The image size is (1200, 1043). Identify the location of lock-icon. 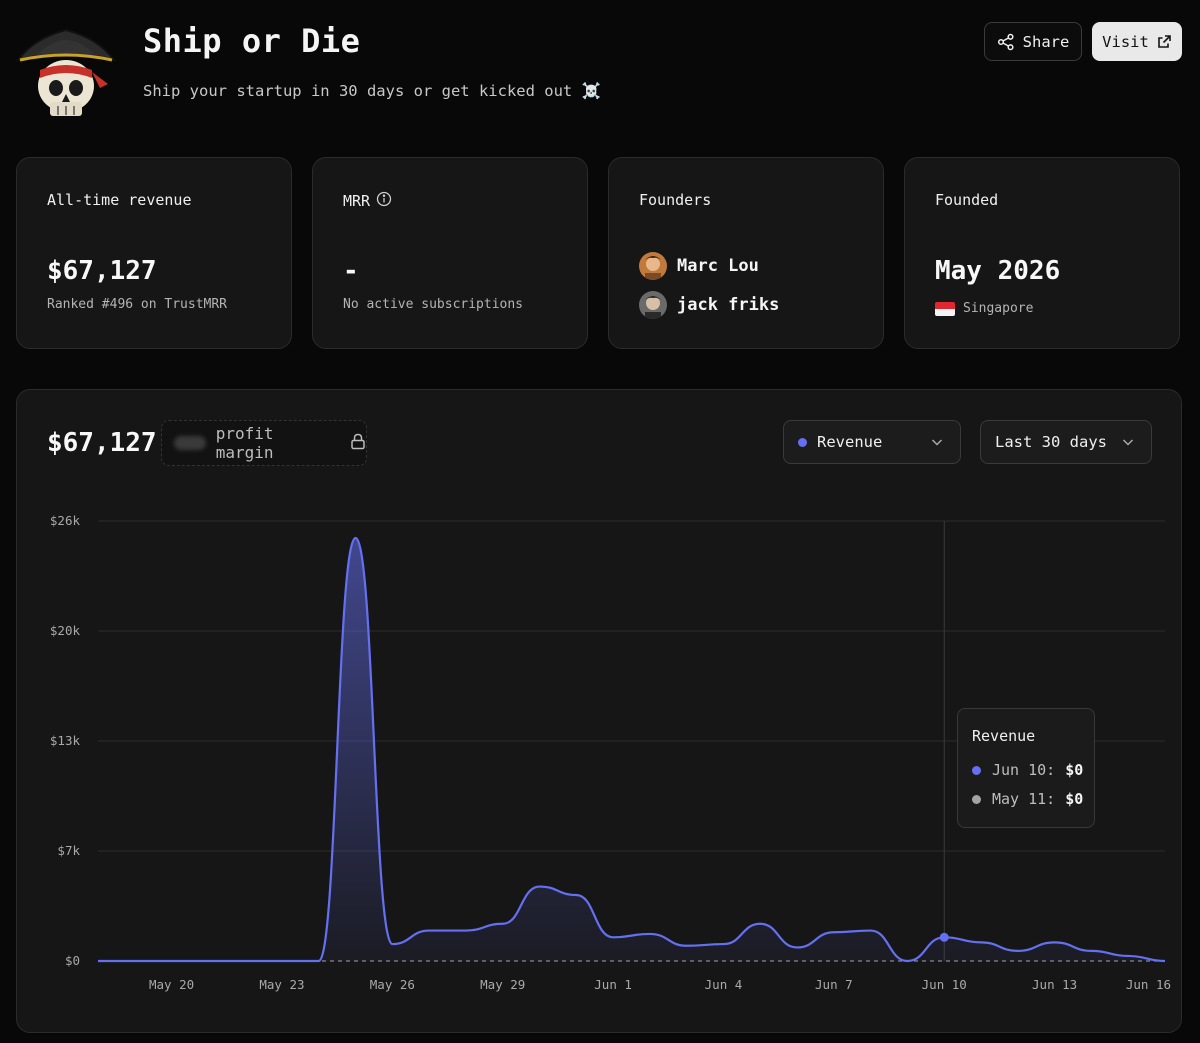
(358, 443).